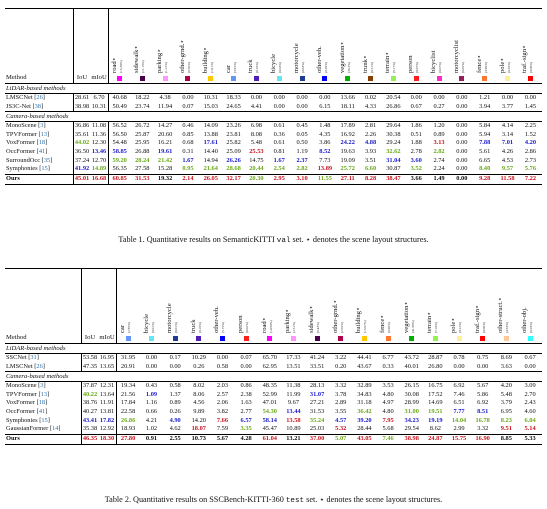 This screenshot has width=547, height=509. Describe the element at coordinates (302, 134) in the screenshot. I see `class-score-cell: 0.05` at that location.